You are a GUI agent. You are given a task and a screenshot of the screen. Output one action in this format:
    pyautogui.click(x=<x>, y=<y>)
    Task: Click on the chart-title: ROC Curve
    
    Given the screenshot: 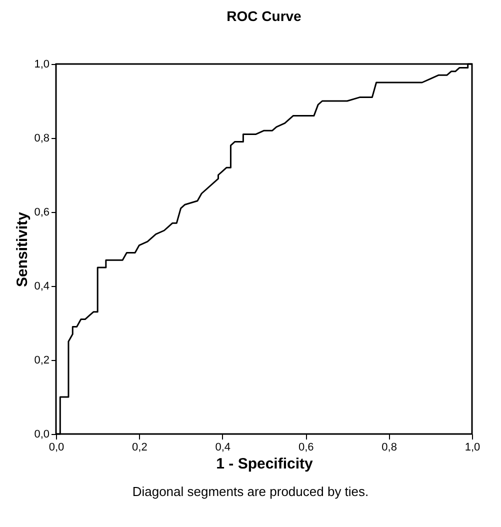 What is the action you would take?
    pyautogui.click(x=264, y=16)
    